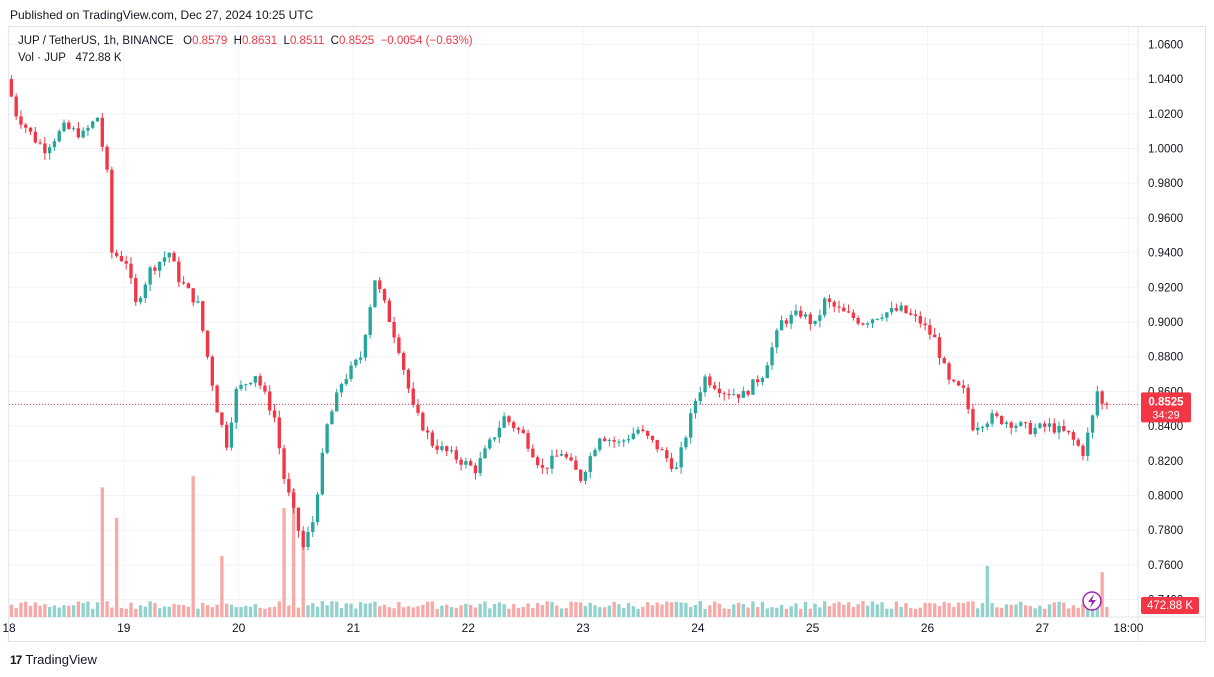  Describe the element at coordinates (1166, 407) in the screenshot. I see `last-price-tag` at that location.